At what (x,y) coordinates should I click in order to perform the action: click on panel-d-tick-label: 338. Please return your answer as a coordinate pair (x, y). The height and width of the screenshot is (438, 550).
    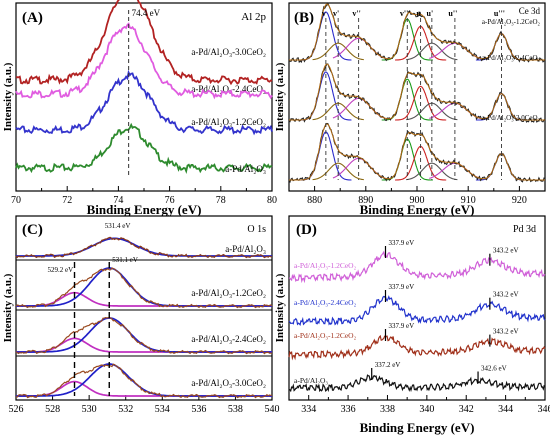
    Looking at the image, I should click on (387, 409).